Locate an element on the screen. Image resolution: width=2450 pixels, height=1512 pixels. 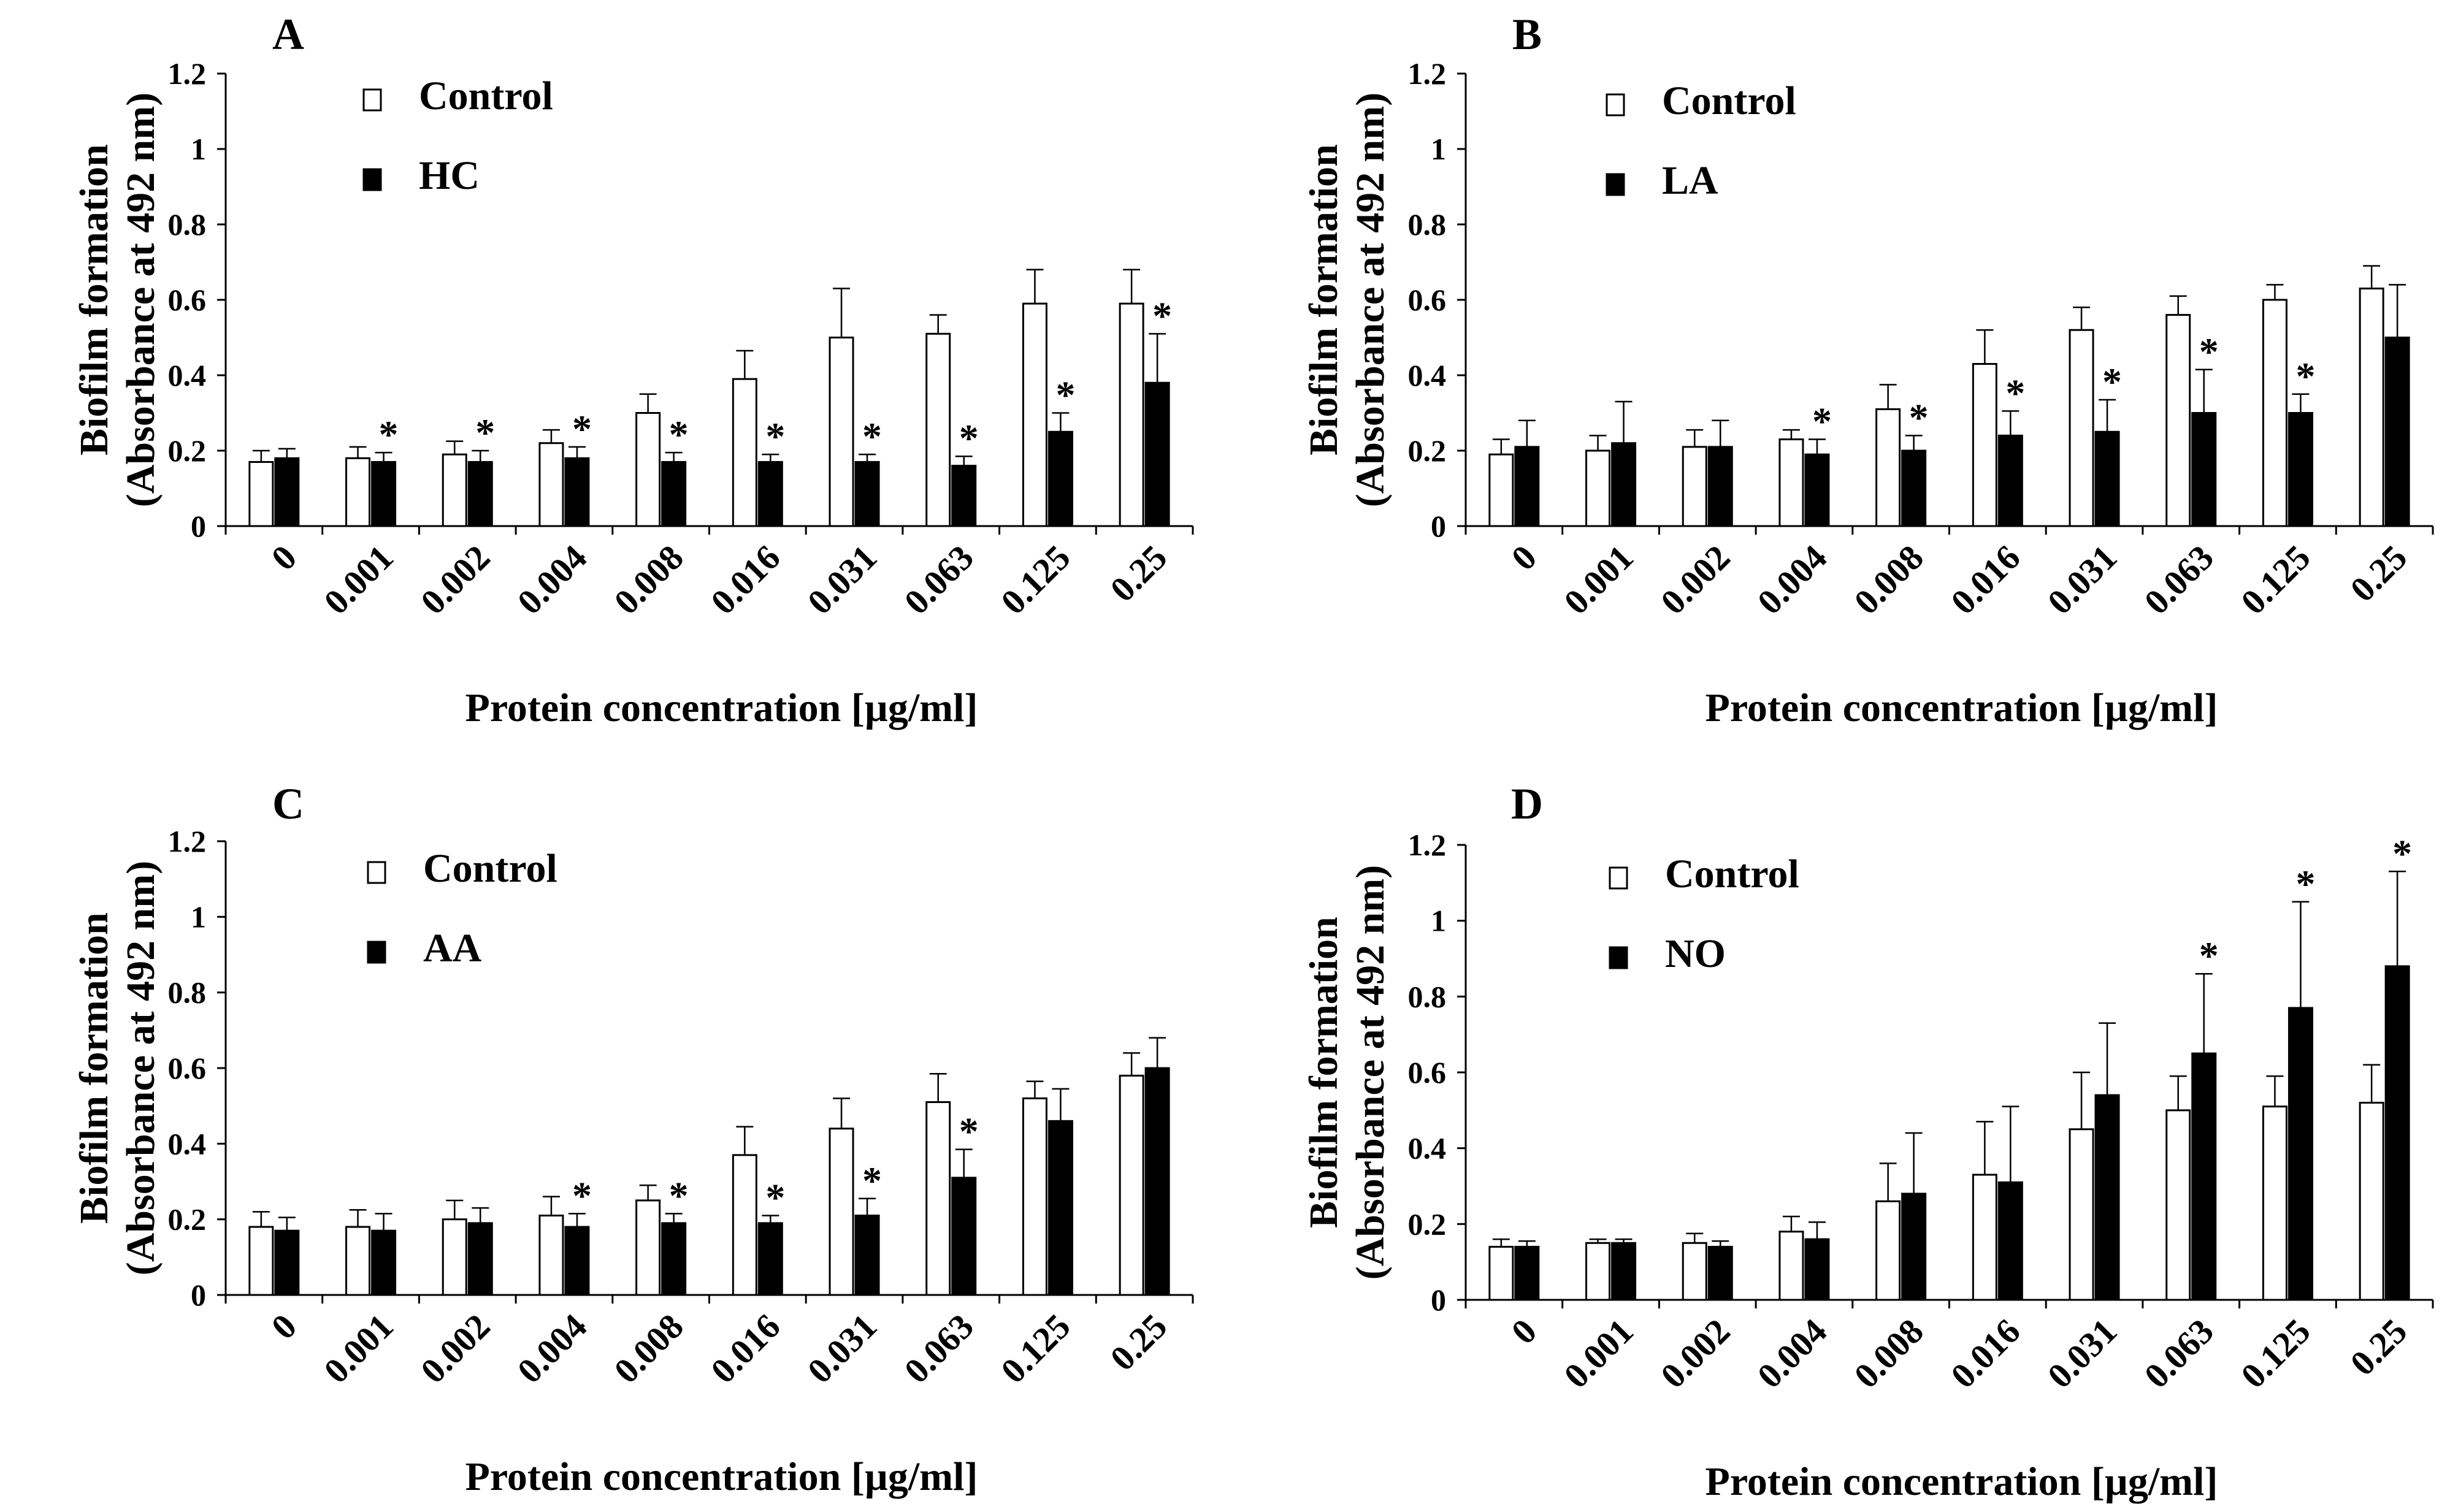
legend-label-control: Control is located at coordinates (490, 869).